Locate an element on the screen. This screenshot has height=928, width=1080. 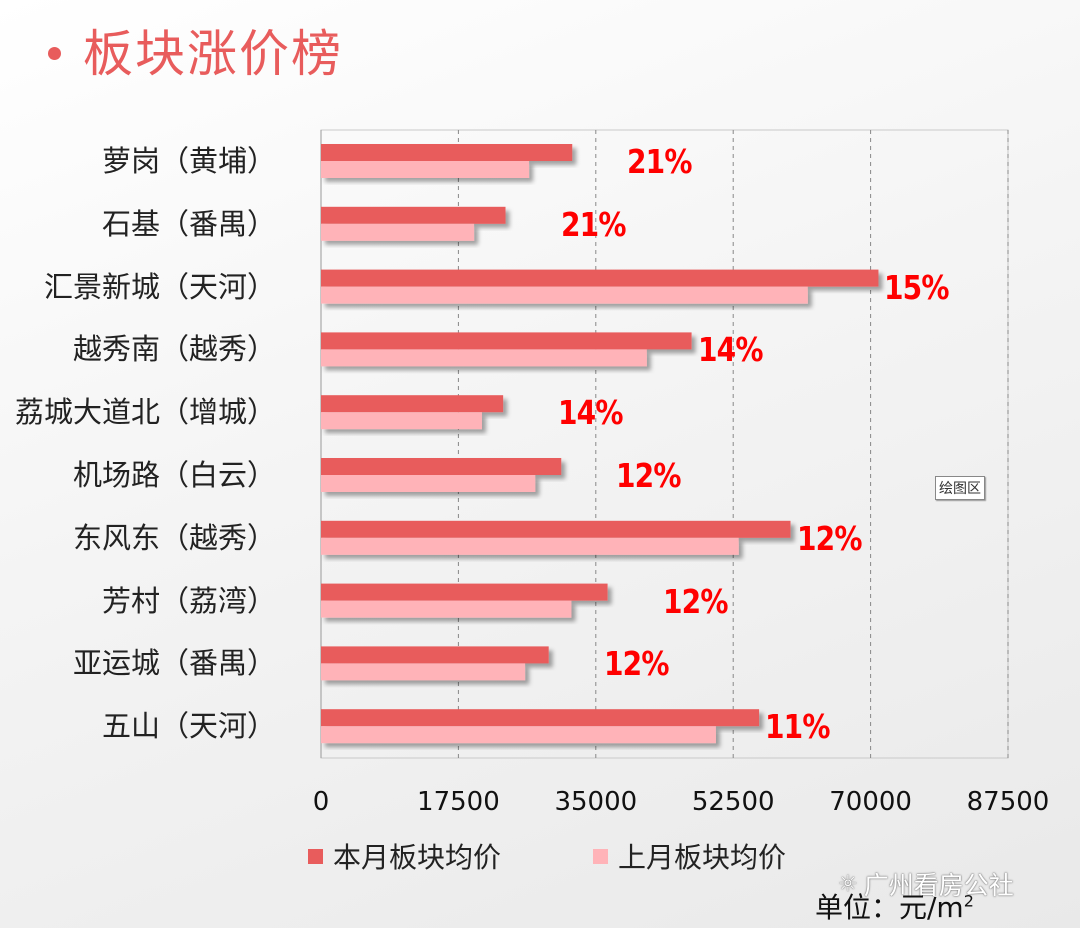
category-label: 石基（番禺） is located at coordinates (188, 223).